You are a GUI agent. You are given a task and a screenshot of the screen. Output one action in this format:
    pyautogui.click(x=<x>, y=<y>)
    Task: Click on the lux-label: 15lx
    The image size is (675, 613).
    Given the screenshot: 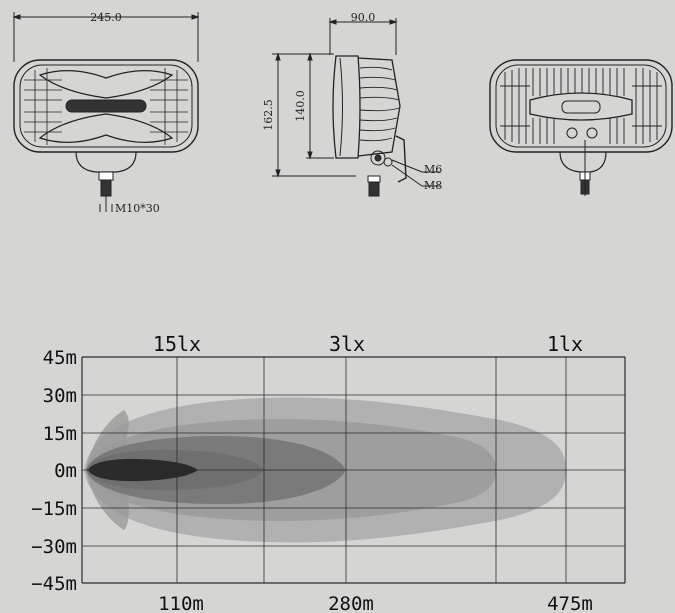 What is the action you would take?
    pyautogui.click(x=177, y=344)
    